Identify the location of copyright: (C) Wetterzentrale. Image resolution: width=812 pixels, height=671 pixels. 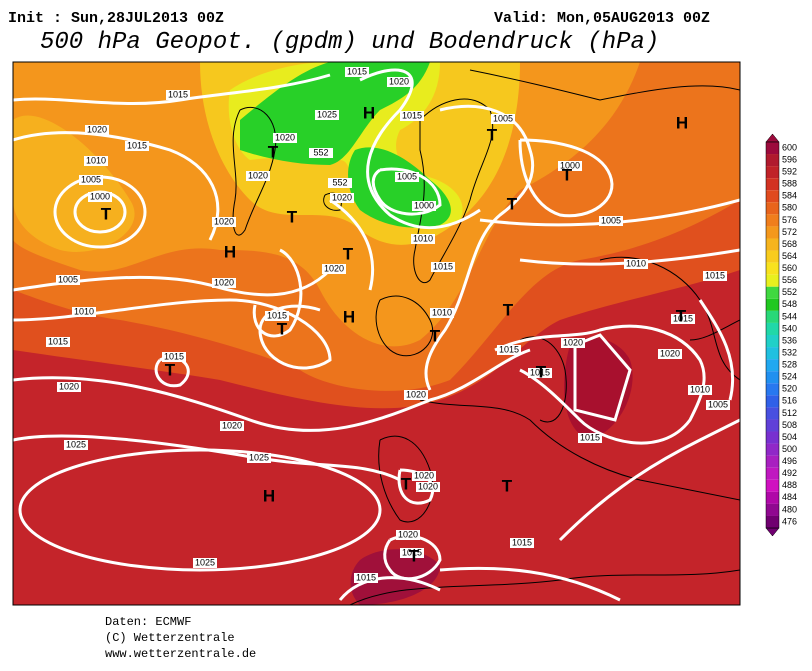
(170, 638).